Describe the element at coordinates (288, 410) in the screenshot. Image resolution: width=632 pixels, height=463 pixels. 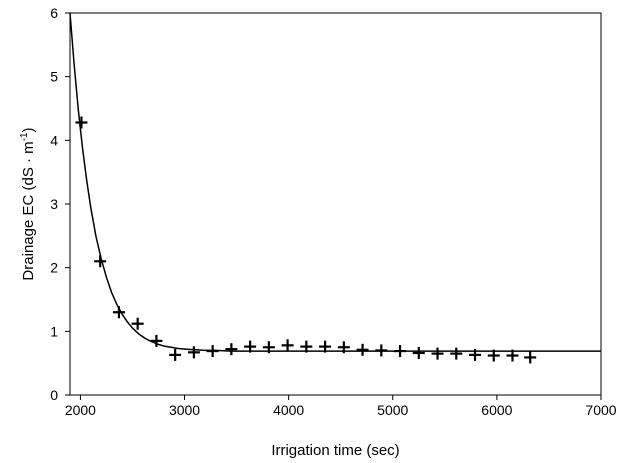
I see `x-tick-label: 4000` at that location.